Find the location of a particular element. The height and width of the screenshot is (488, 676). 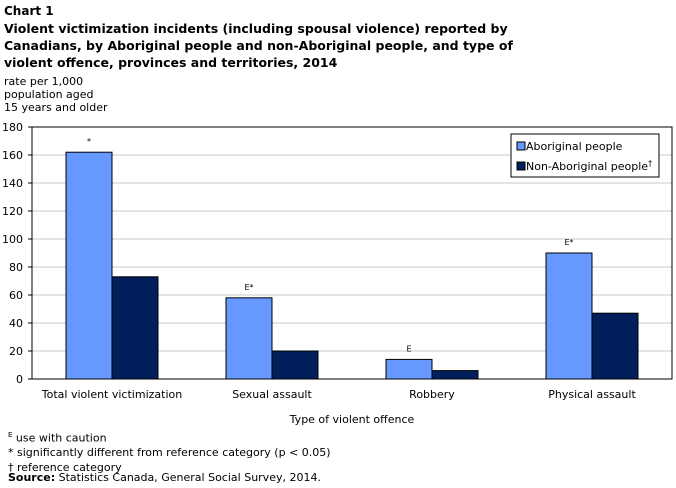

footnote: E use with caution is located at coordinates (169, 437).